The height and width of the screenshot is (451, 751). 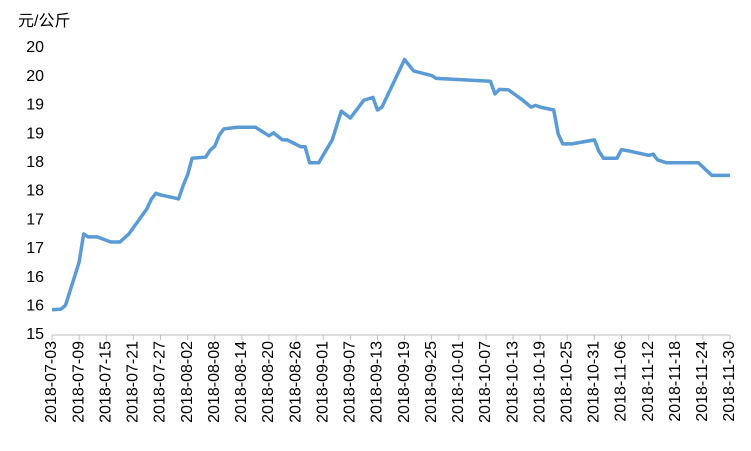 I want to click on x-tick-label: 2018-10-31, so click(x=594, y=382).